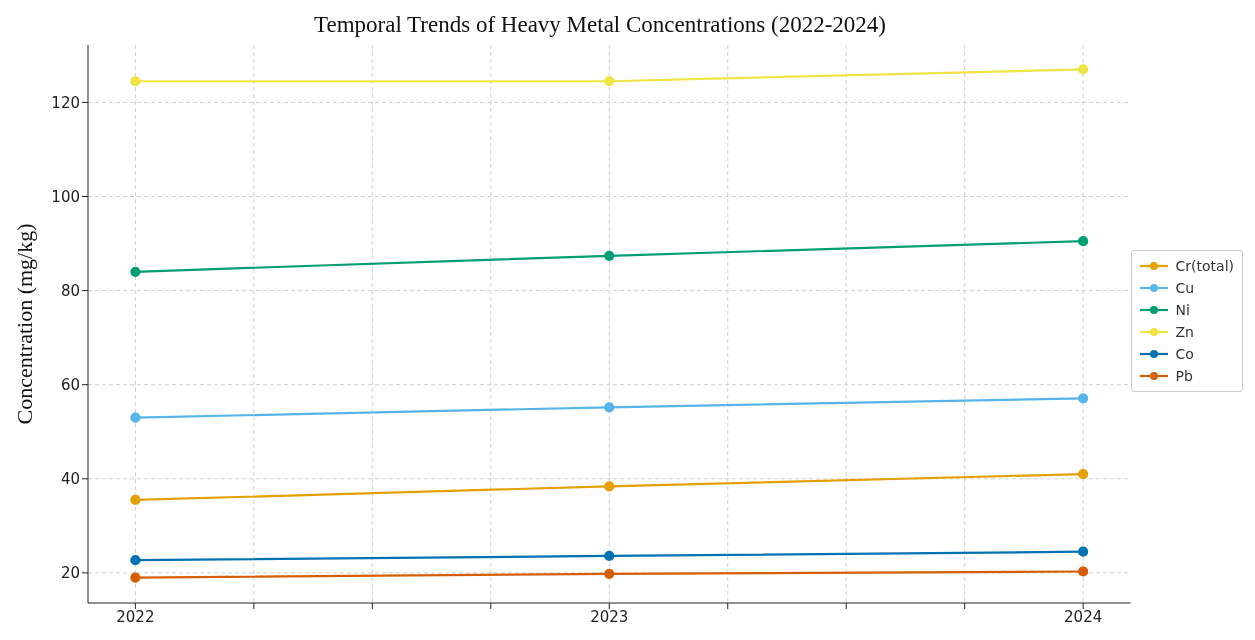 This screenshot has width=1255, height=640. Describe the element at coordinates (70, 479) in the screenshot. I see `y-tick-label: 40` at that location.